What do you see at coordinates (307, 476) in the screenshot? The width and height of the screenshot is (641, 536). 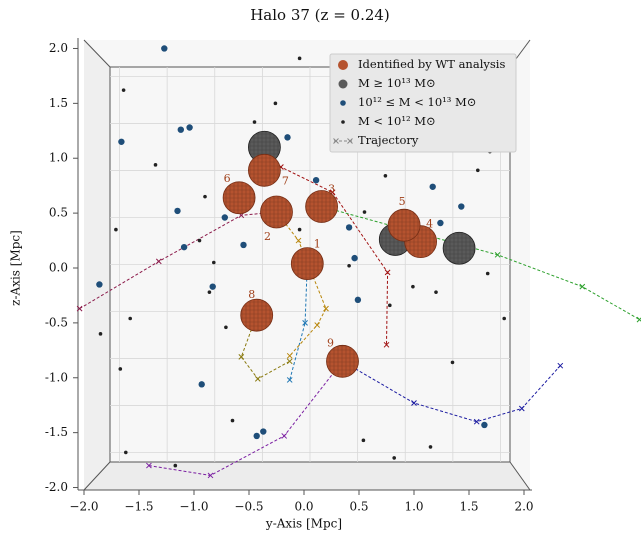 I see `pane-bottom` at bounding box center [307, 476].